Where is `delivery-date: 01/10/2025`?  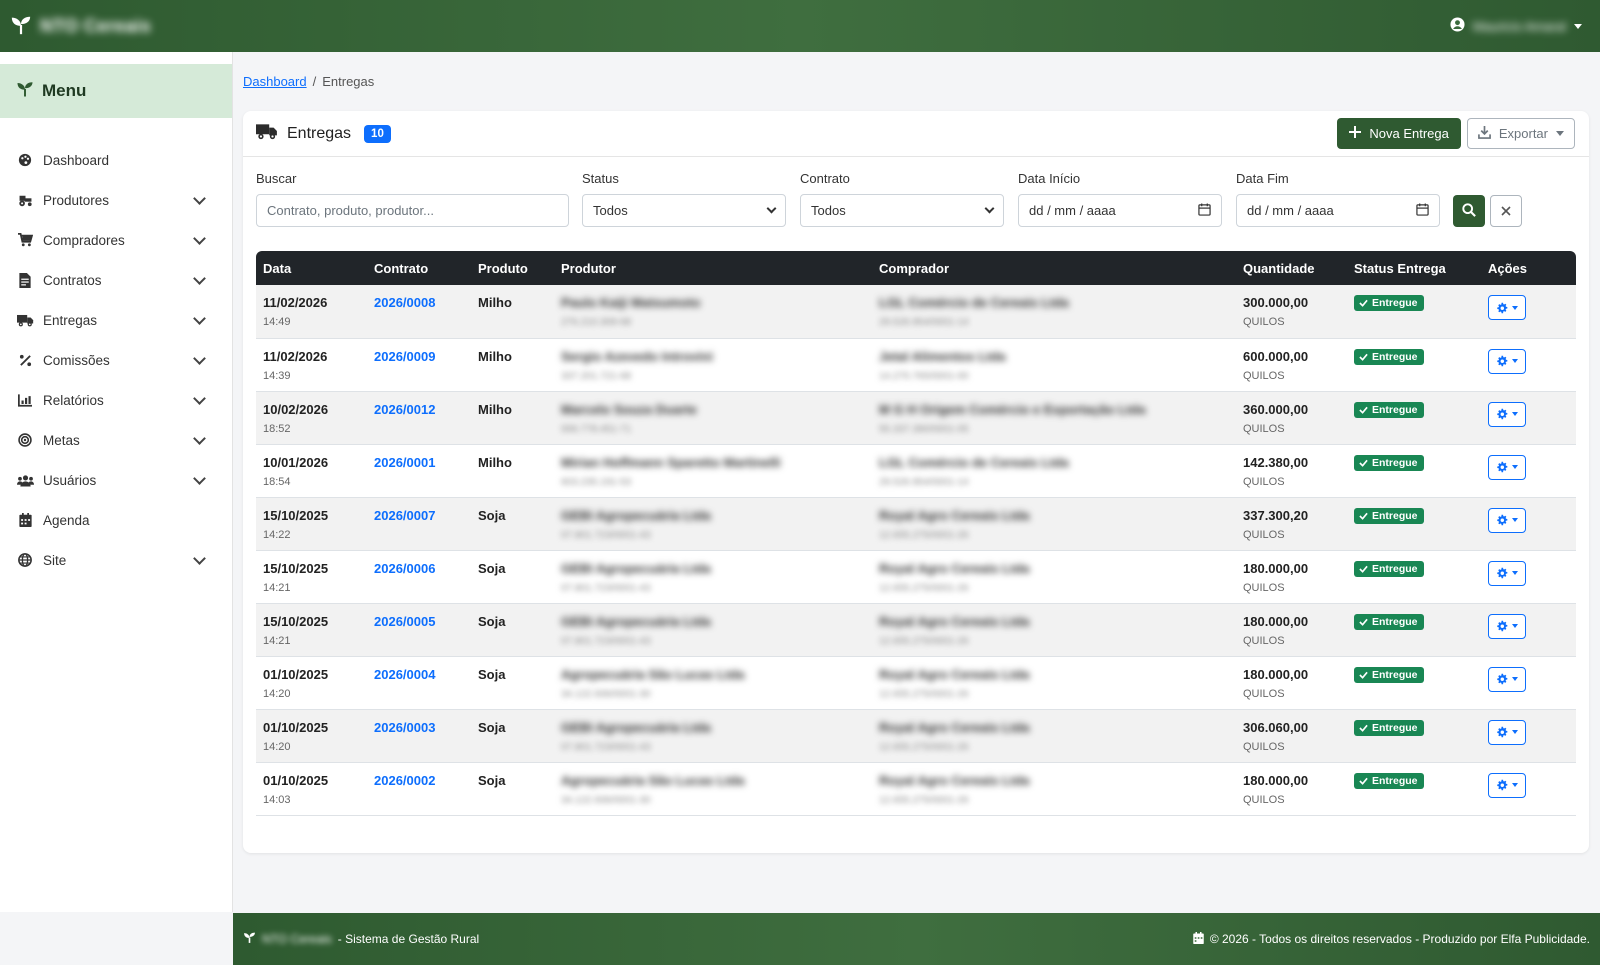 delivery-date: 01/10/2025 is located at coordinates (296, 780).